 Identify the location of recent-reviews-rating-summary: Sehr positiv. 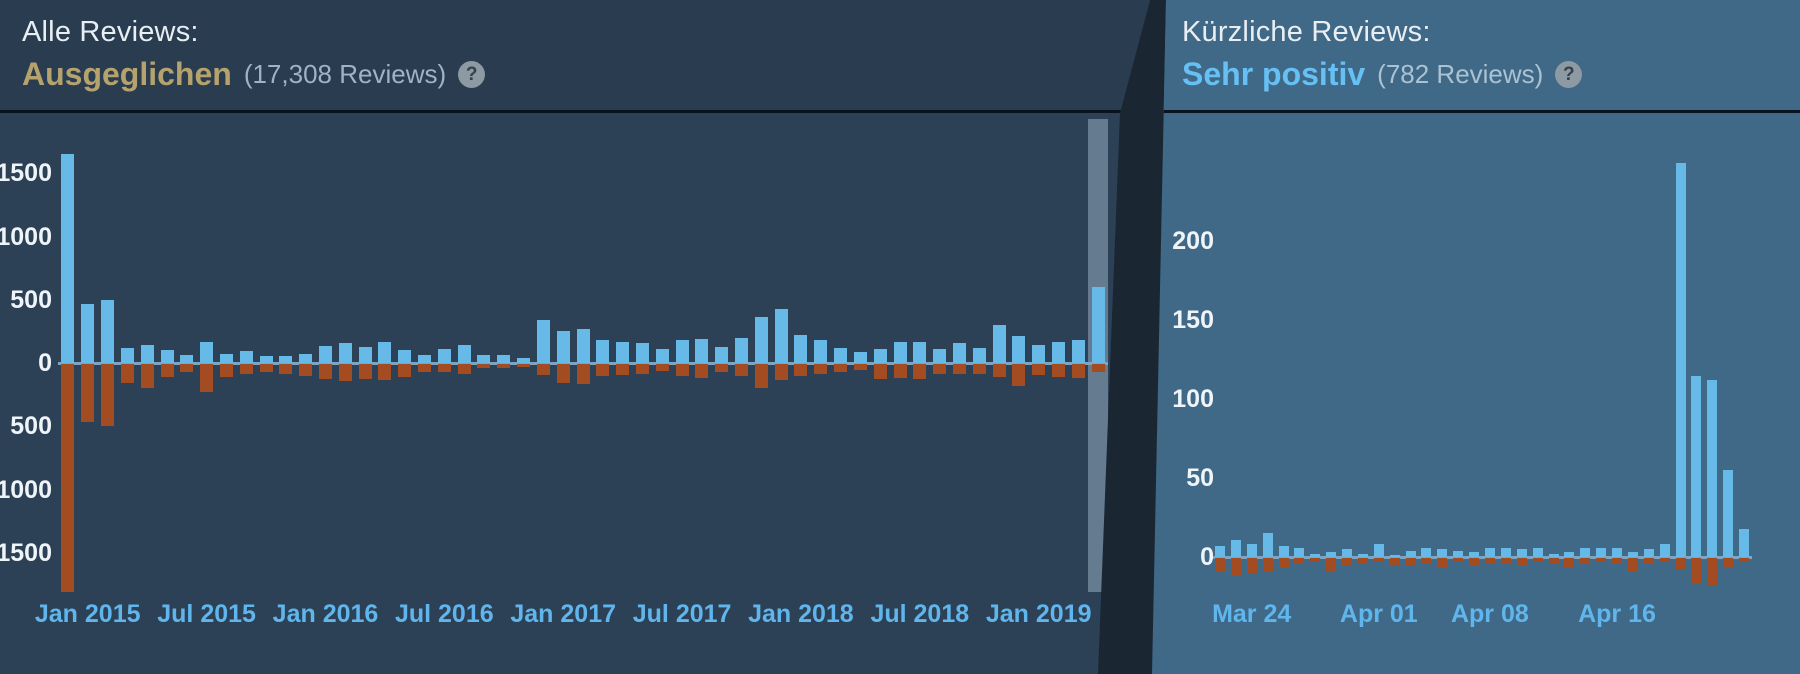
(1274, 74).